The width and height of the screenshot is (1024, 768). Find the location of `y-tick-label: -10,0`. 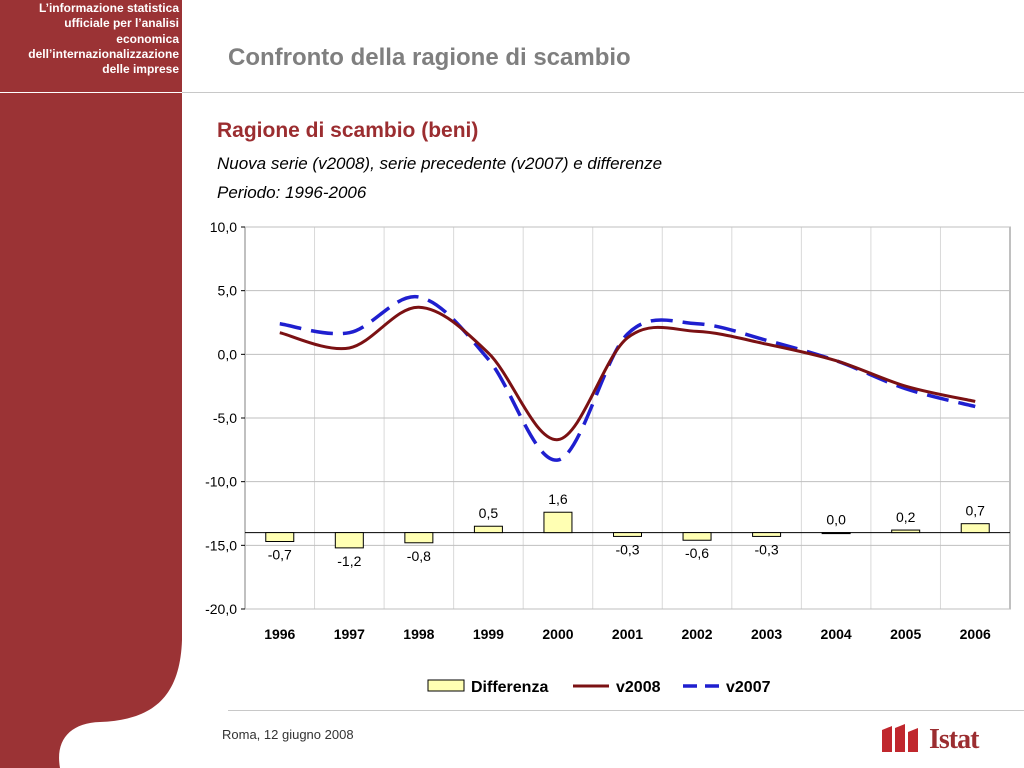

y-tick-label: -10,0 is located at coordinates (221, 482).